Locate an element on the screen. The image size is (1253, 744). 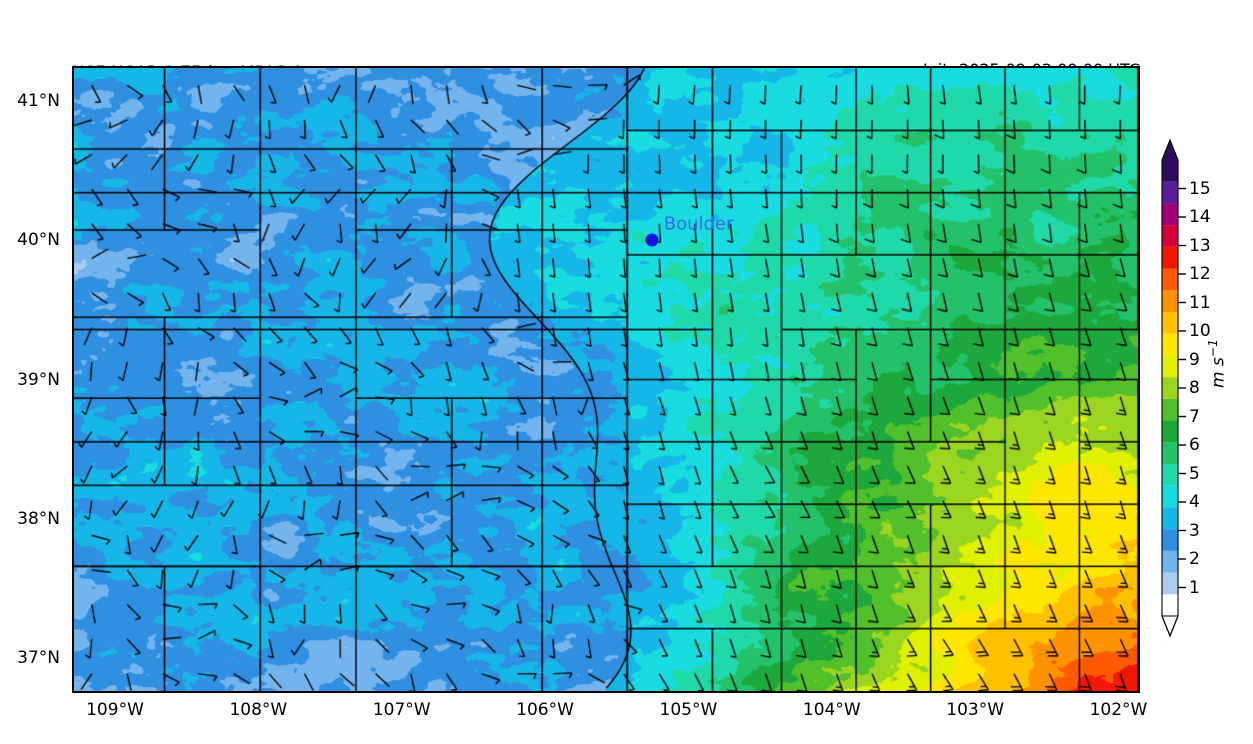
longitude-tick-103°W: 103°W is located at coordinates (975, 710).